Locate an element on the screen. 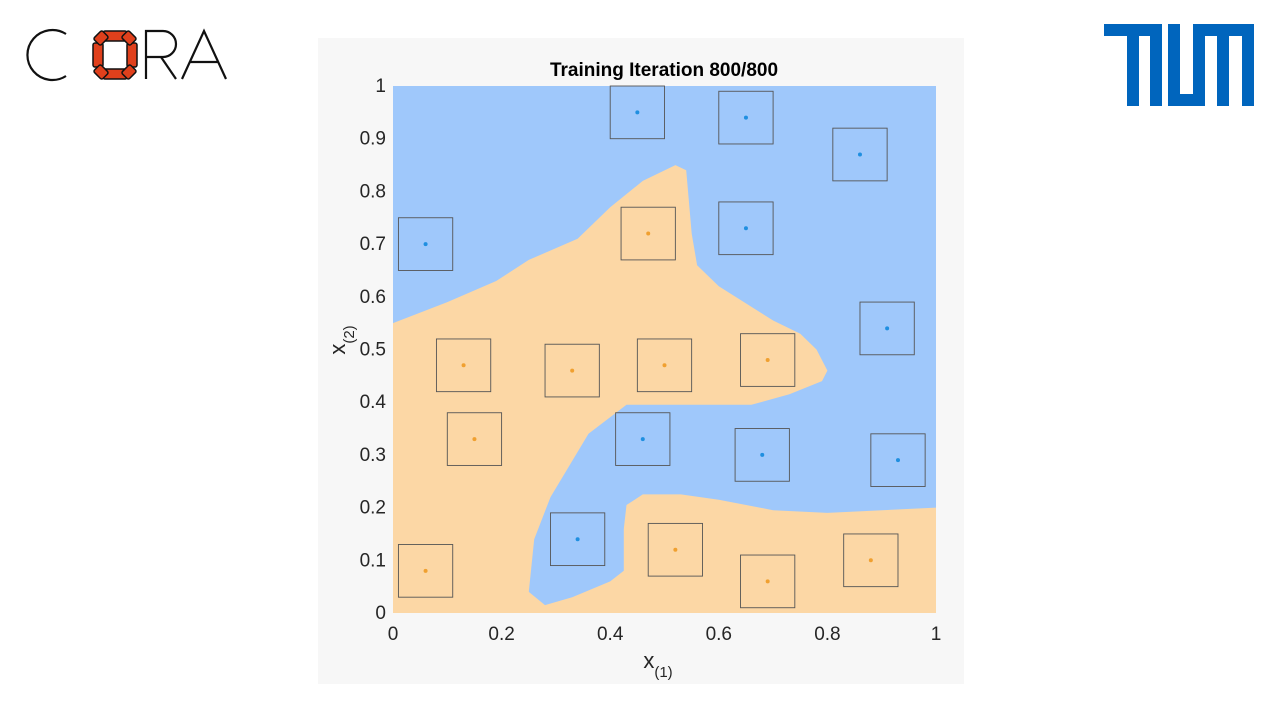 Image resolution: width=1280 pixels, height=720 pixels. cora-octagon-icon is located at coordinates (115, 55).